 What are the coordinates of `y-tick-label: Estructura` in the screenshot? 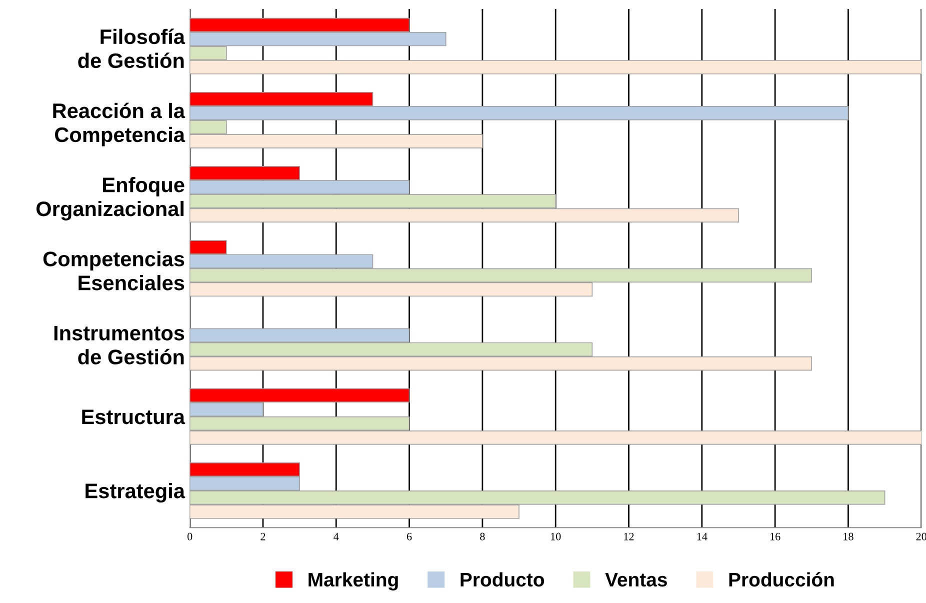 It's located at (134, 417).